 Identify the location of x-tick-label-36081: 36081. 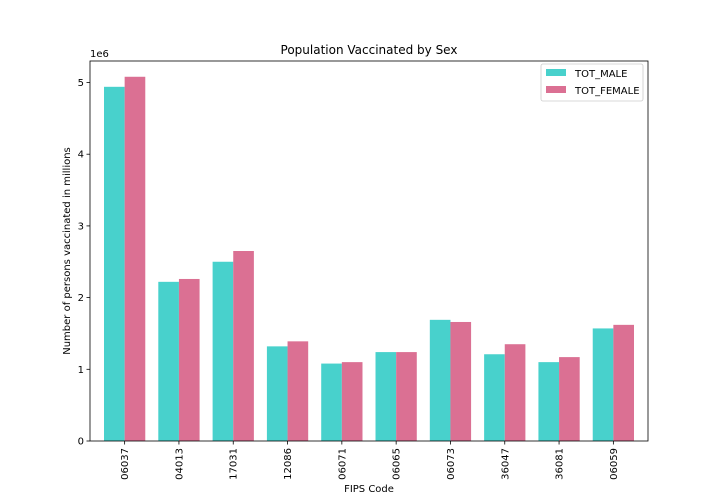
(560, 464).